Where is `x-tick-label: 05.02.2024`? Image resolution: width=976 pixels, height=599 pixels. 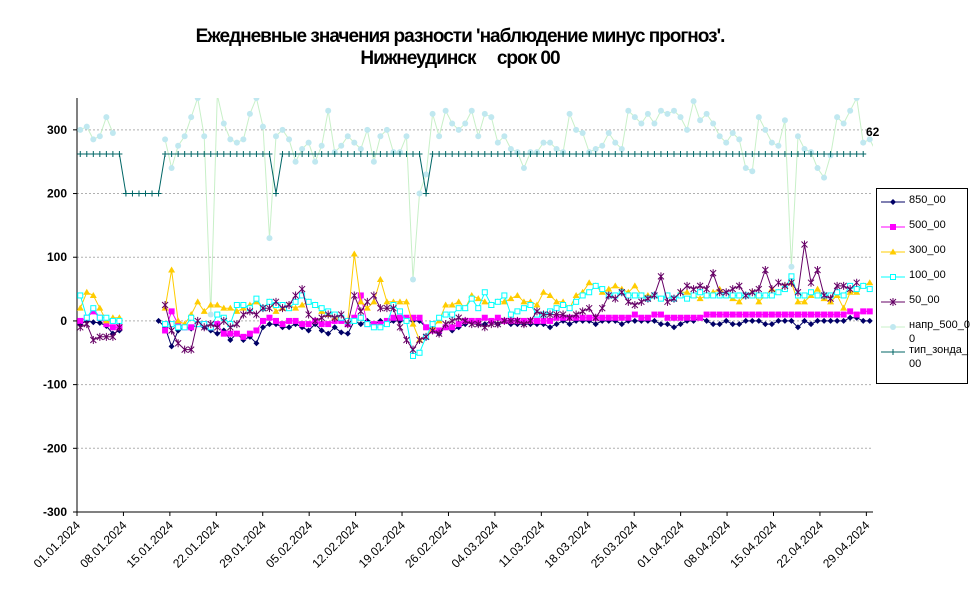 x-tick-label: 05.02.2024 is located at coordinates (289, 544).